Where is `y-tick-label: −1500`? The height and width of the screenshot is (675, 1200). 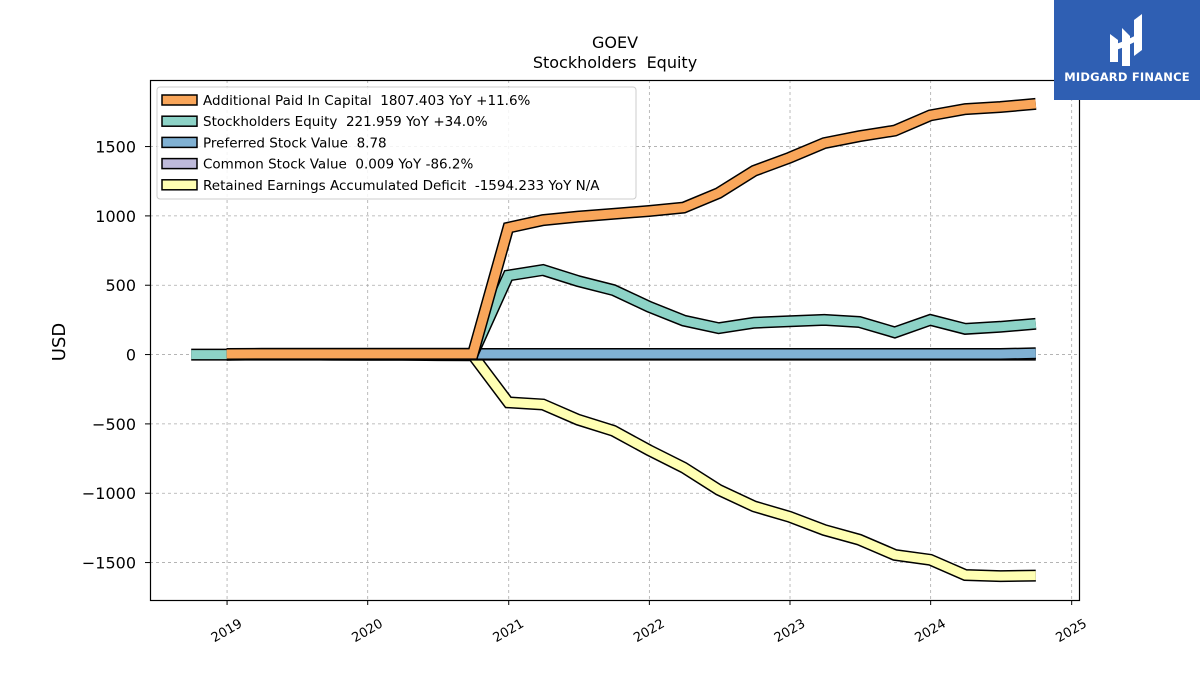 y-tick-label: −1500 is located at coordinates (109, 563).